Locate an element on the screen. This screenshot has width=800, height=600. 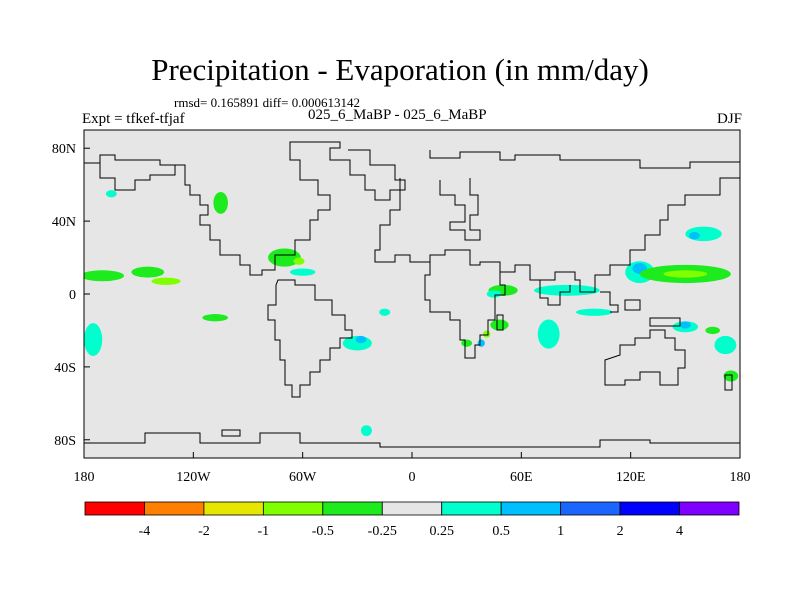
coastline-europe is located at coordinates (460, 209).